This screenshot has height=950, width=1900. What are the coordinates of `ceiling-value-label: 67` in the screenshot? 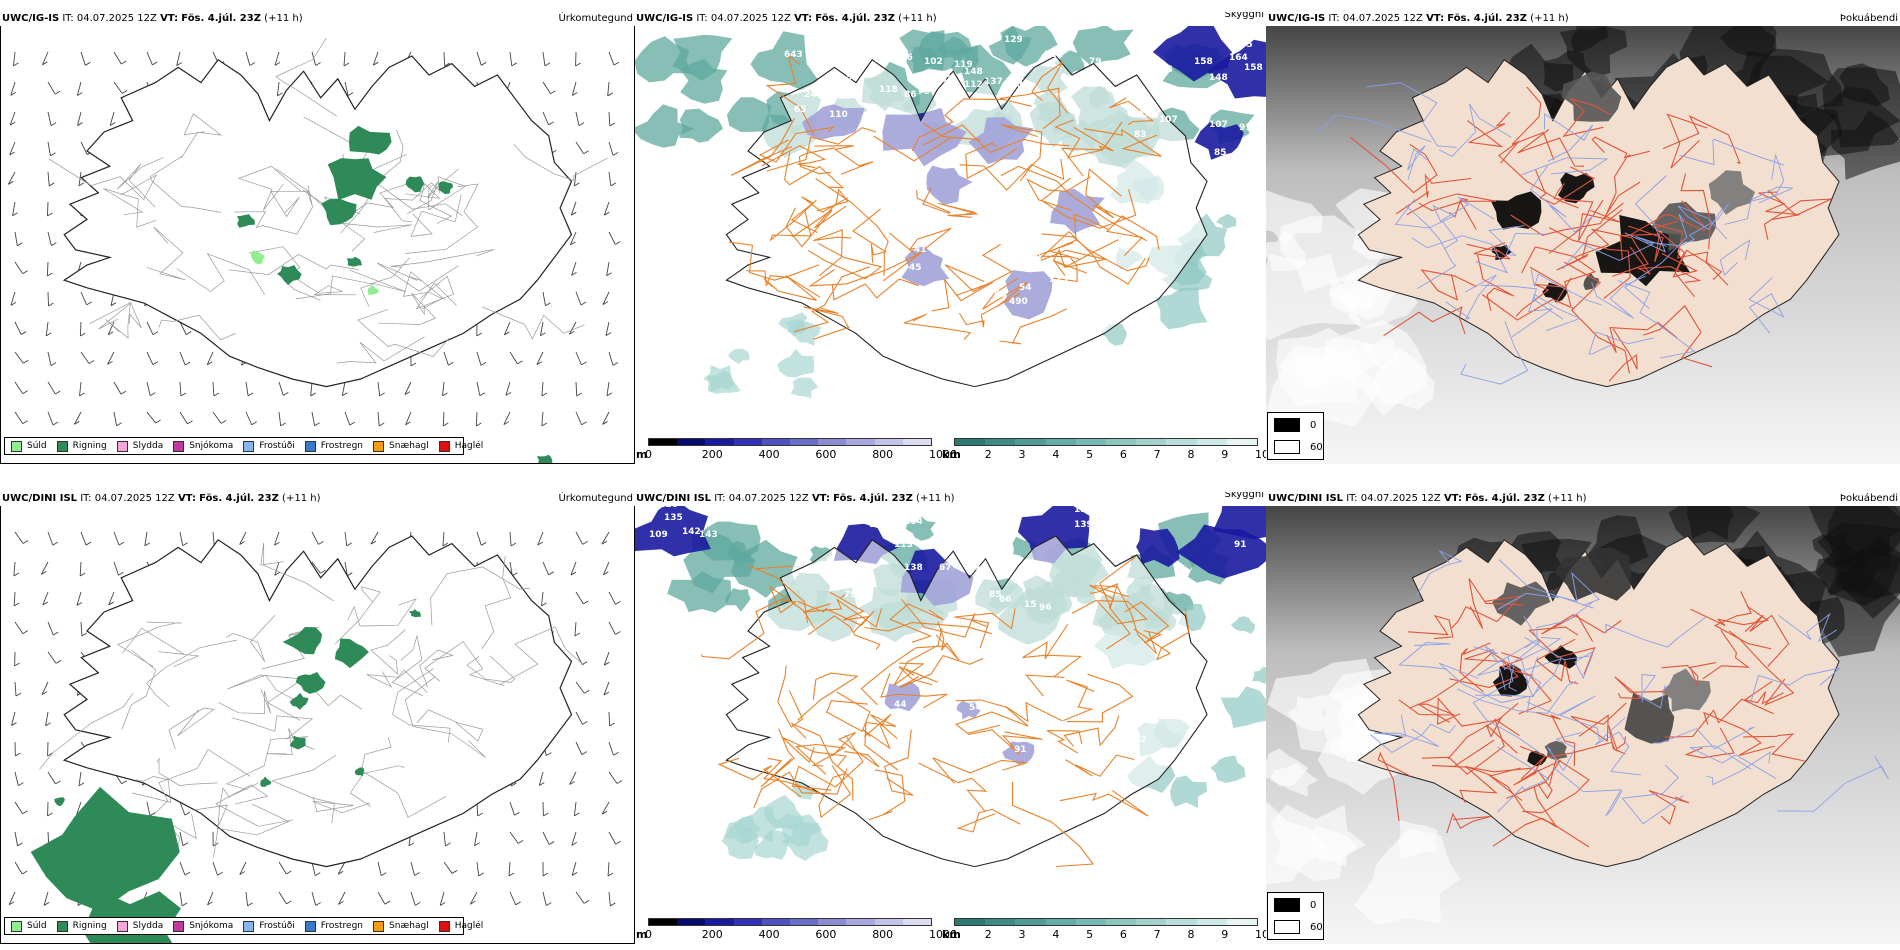 It's located at (945, 568).